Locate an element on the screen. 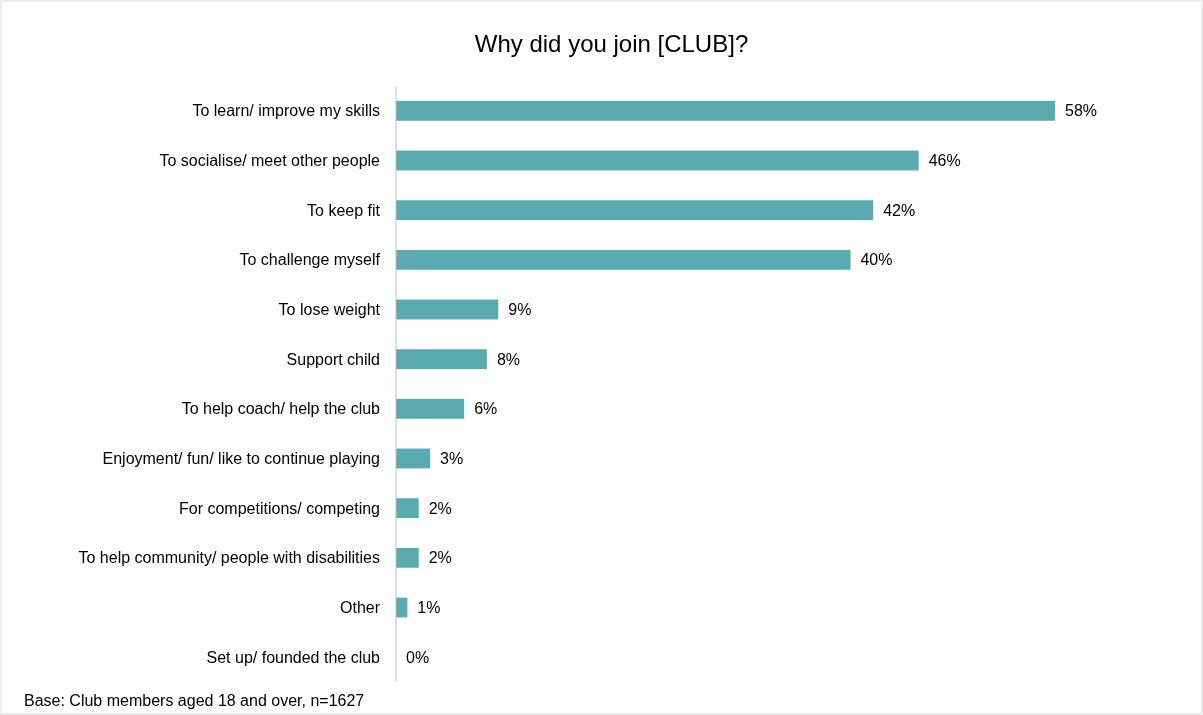  data-label: 1% is located at coordinates (429, 608).